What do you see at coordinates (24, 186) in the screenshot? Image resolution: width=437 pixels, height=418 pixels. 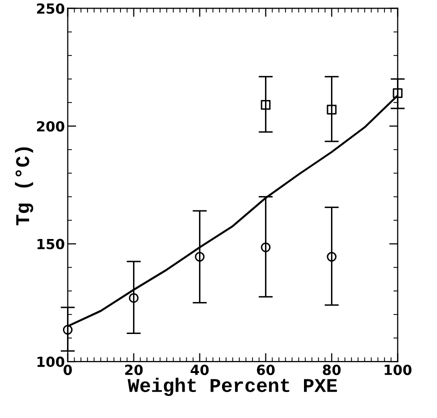 I see `y-axis-title: Tg (°C)` at bounding box center [24, 186].